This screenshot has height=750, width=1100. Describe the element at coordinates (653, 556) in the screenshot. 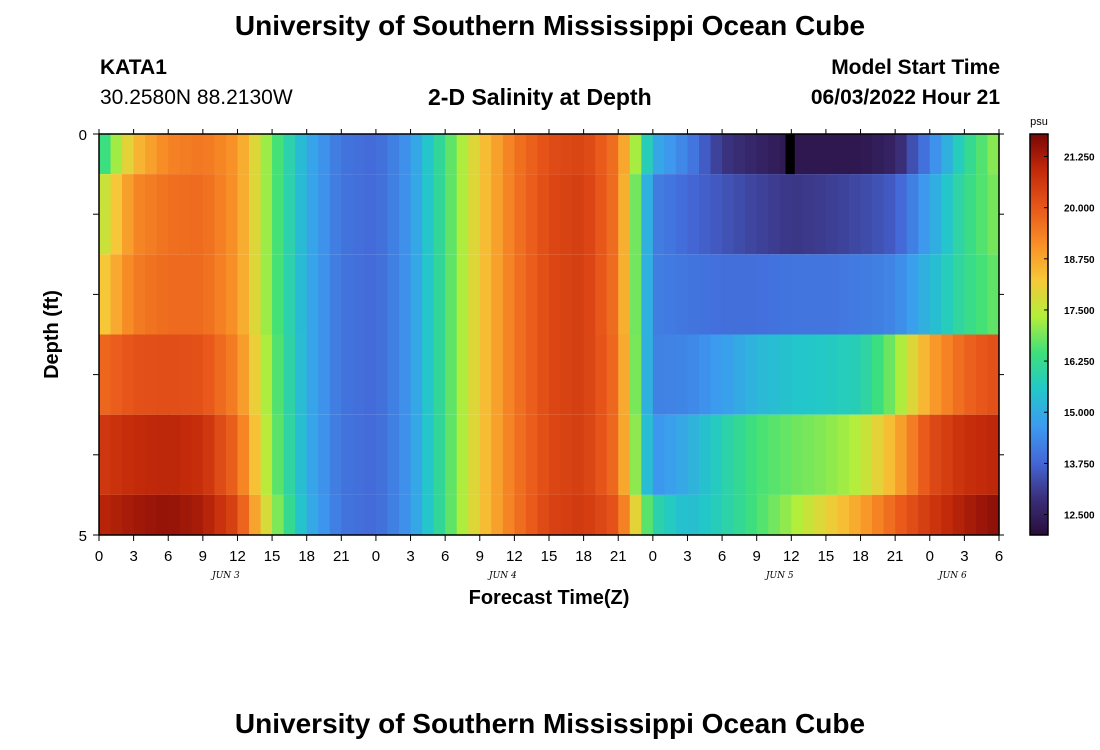

I see `x-tick-label: 0` at that location.